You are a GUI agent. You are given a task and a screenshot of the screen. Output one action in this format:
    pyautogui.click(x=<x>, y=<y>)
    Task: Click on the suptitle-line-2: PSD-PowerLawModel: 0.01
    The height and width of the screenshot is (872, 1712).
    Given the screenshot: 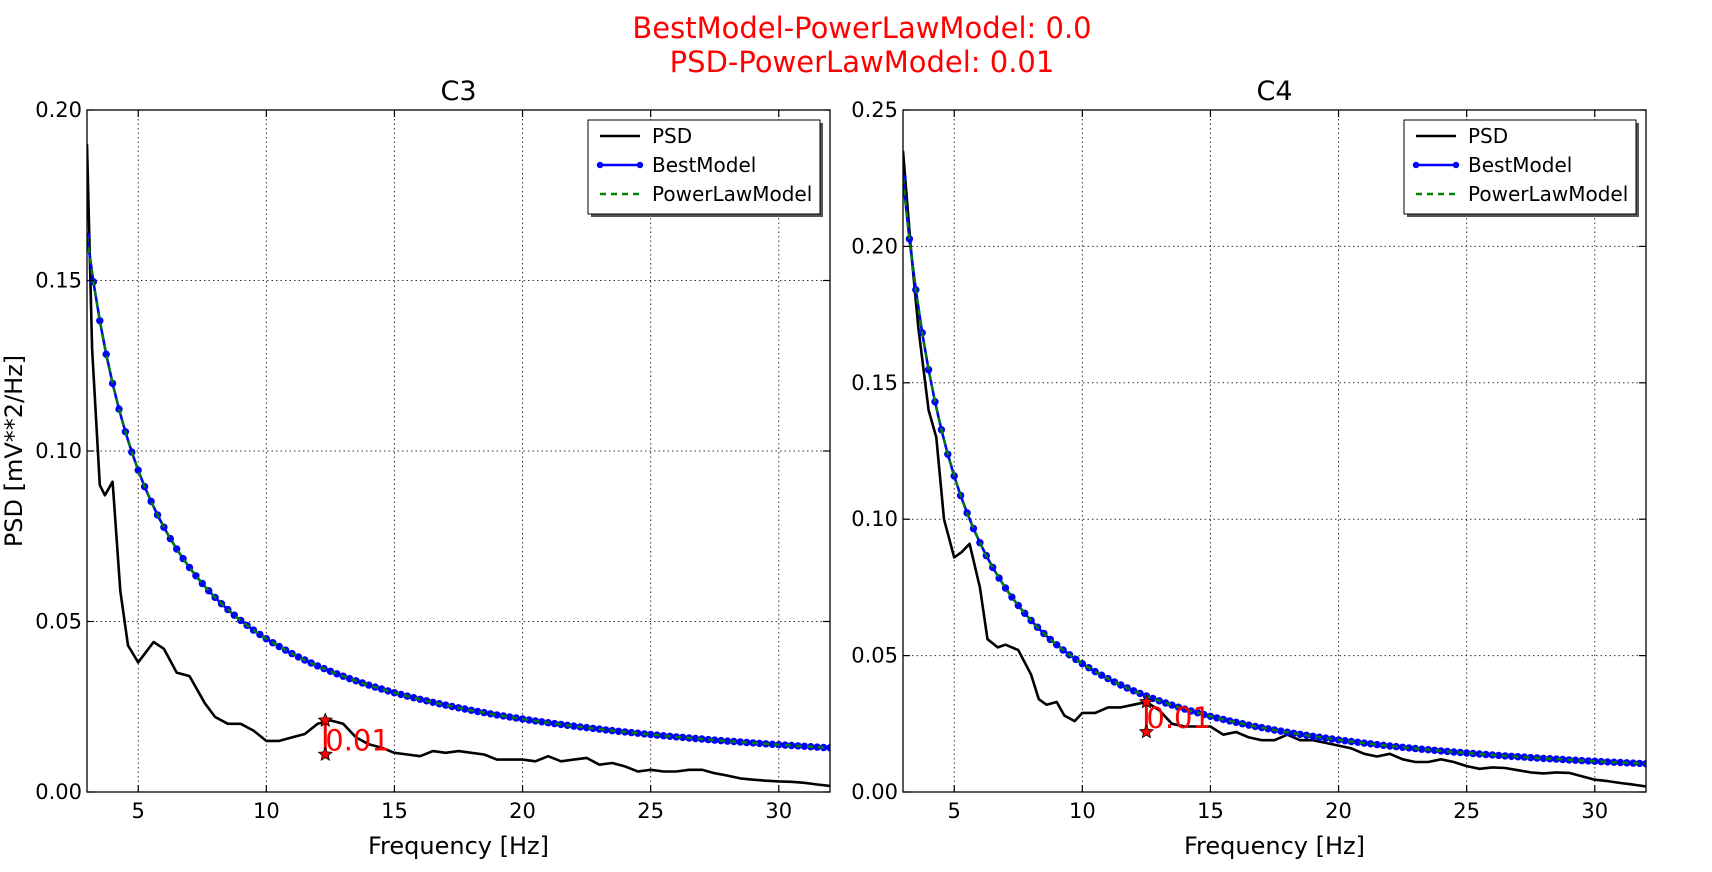 What is the action you would take?
    pyautogui.click(x=862, y=62)
    